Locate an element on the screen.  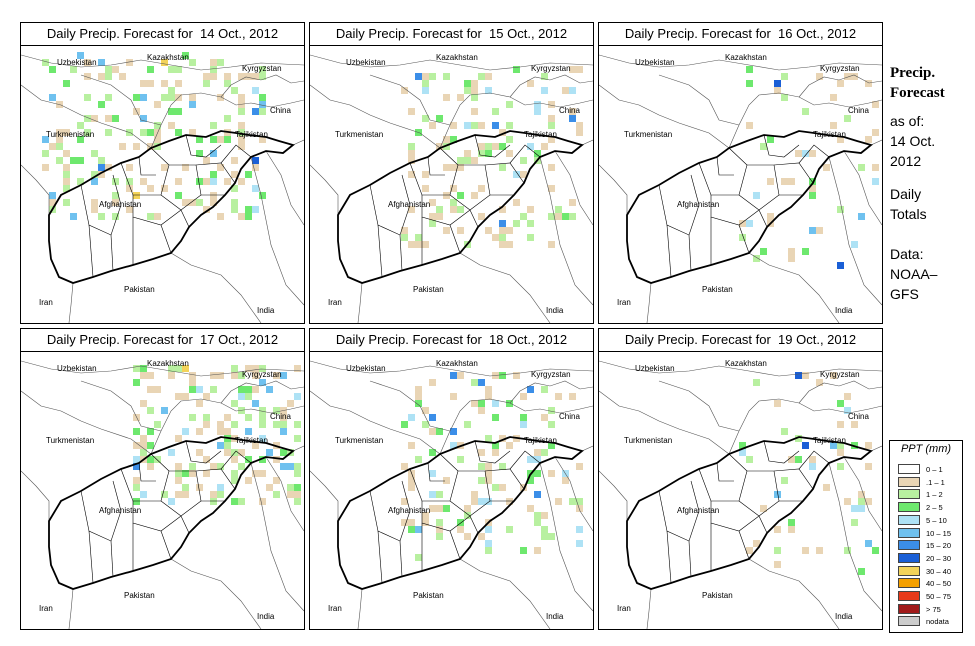
legend-label: 2 – 5 is located at coordinates (934, 508).